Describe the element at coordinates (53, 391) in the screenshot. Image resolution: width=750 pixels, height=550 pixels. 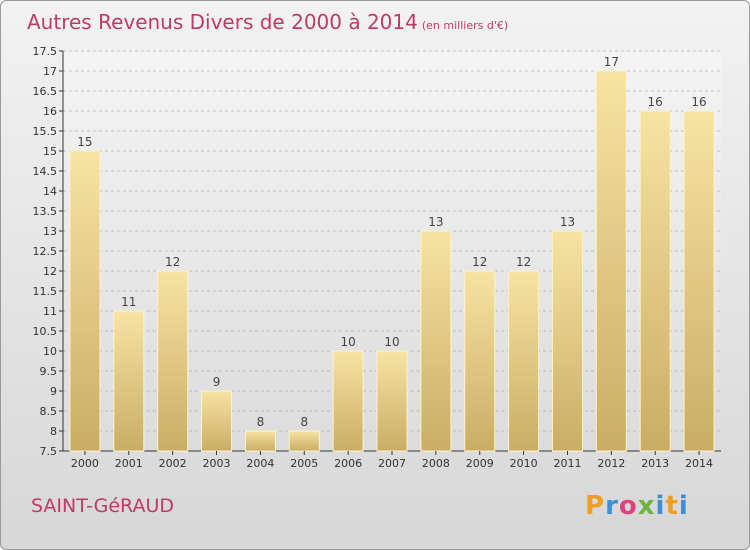
I see `y-tick-label: 9` at that location.